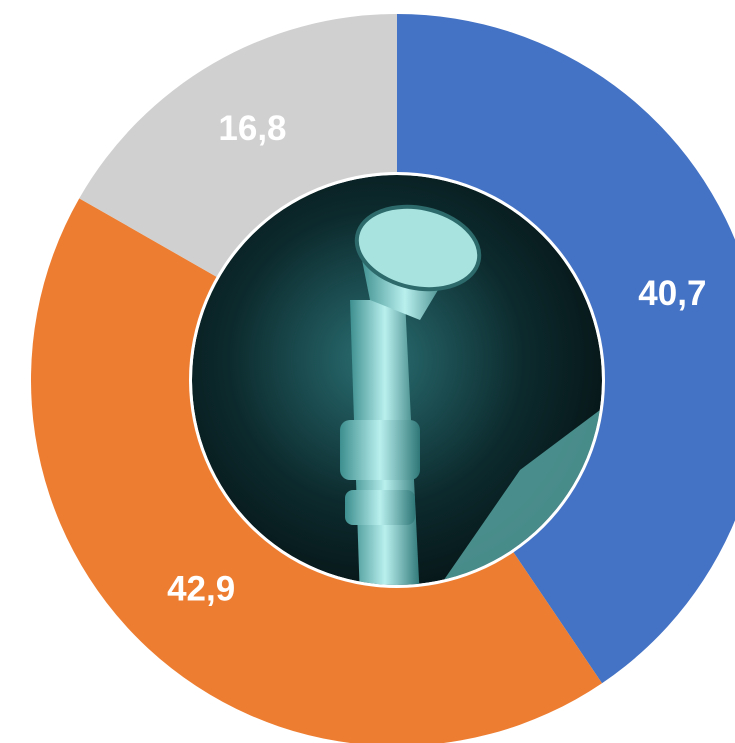 The height and width of the screenshot is (743, 735). Describe the element at coordinates (252, 128) in the screenshot. I see `value-label: 16,8` at that location.